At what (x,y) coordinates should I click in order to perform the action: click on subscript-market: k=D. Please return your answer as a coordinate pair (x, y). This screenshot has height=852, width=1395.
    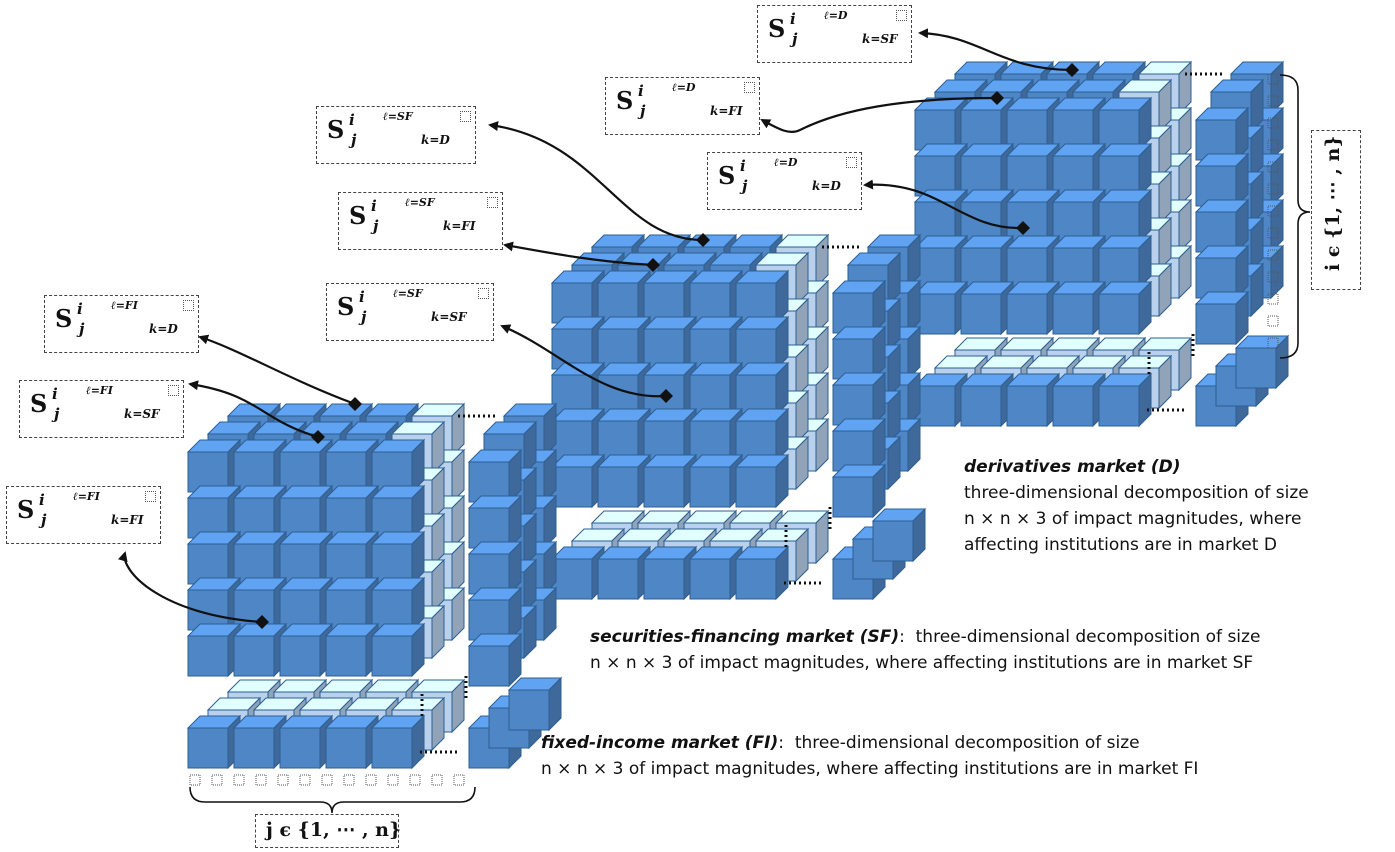
    Looking at the image, I should click on (826, 186).